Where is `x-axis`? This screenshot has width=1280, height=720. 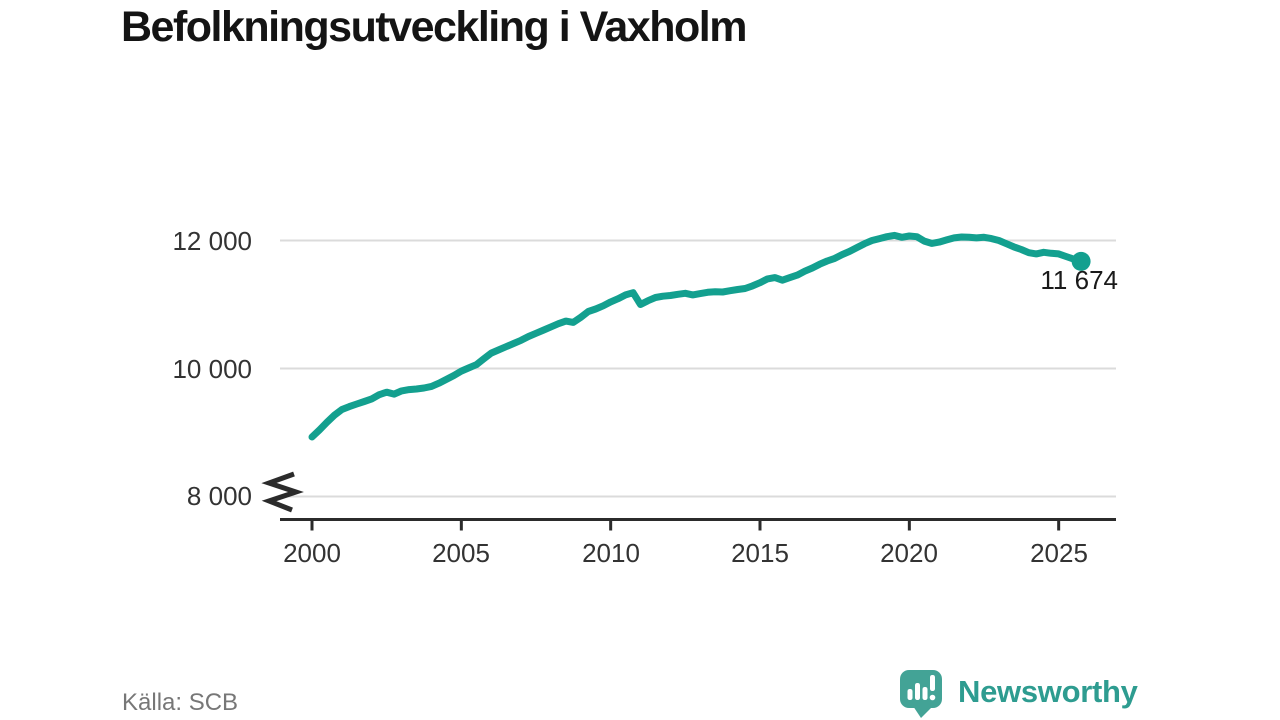 x-axis is located at coordinates (698, 524).